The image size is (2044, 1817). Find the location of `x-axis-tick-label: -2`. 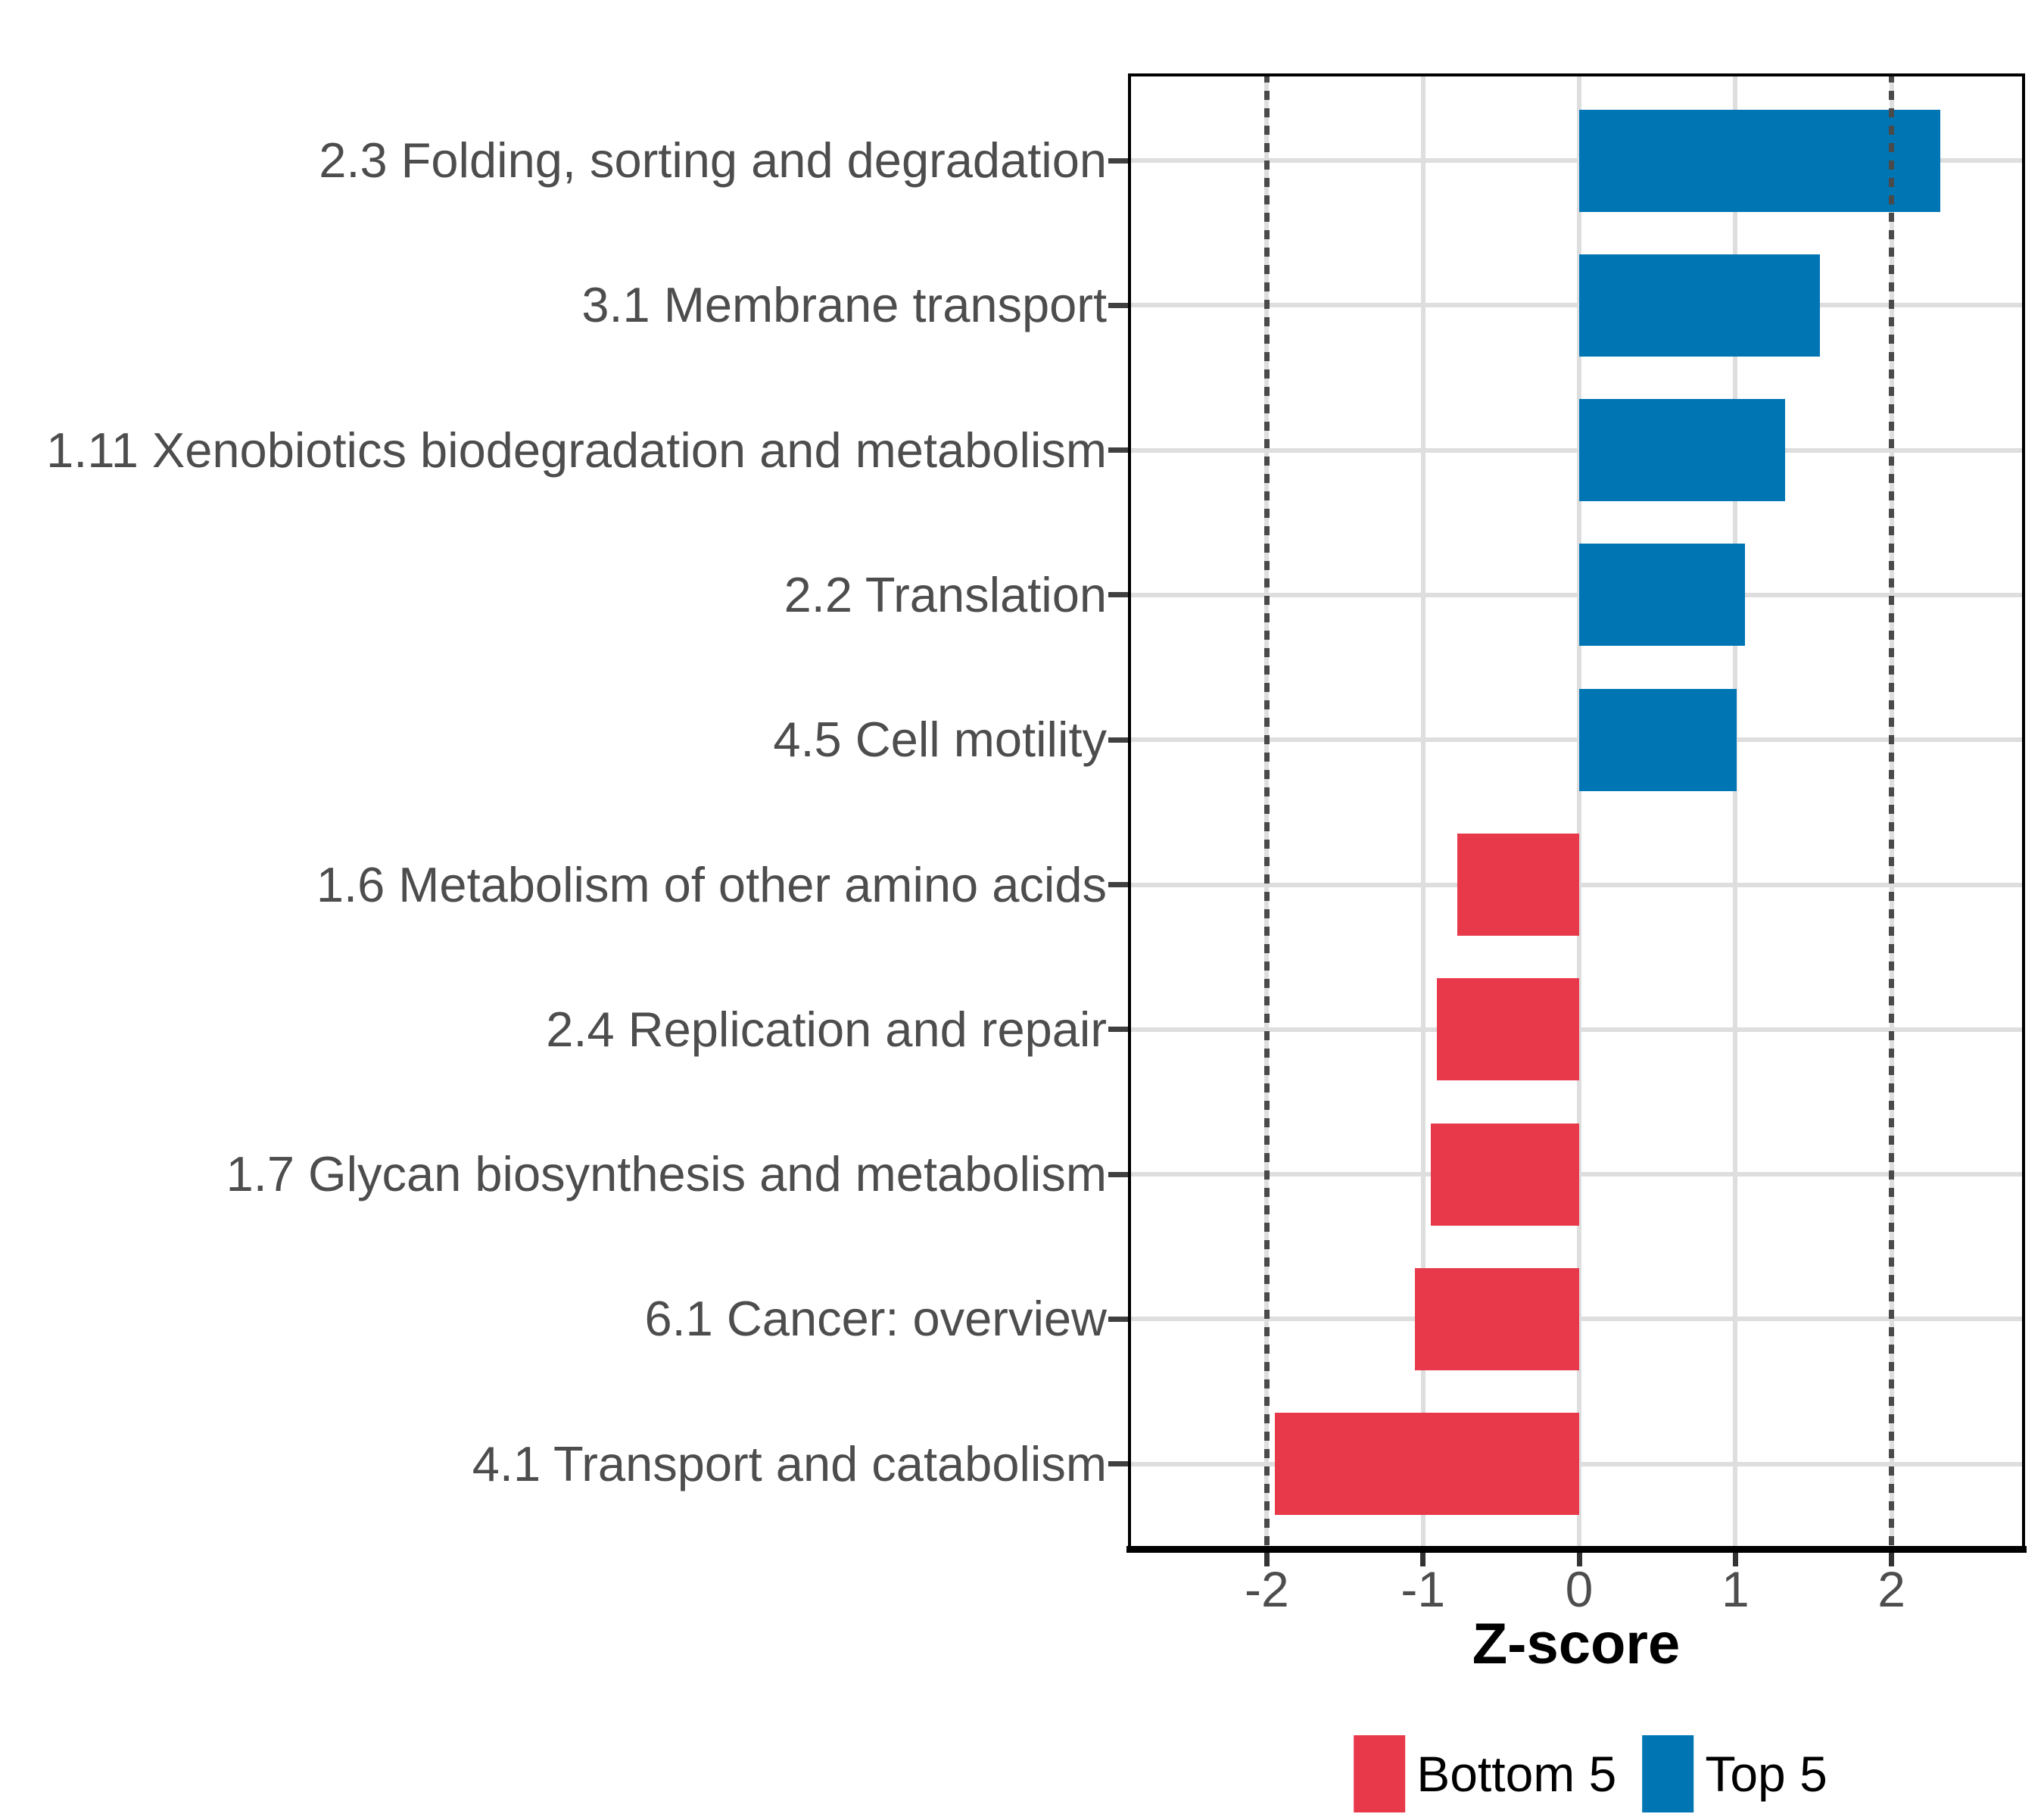

x-axis-tick-label: -2 is located at coordinates (1267, 1589).